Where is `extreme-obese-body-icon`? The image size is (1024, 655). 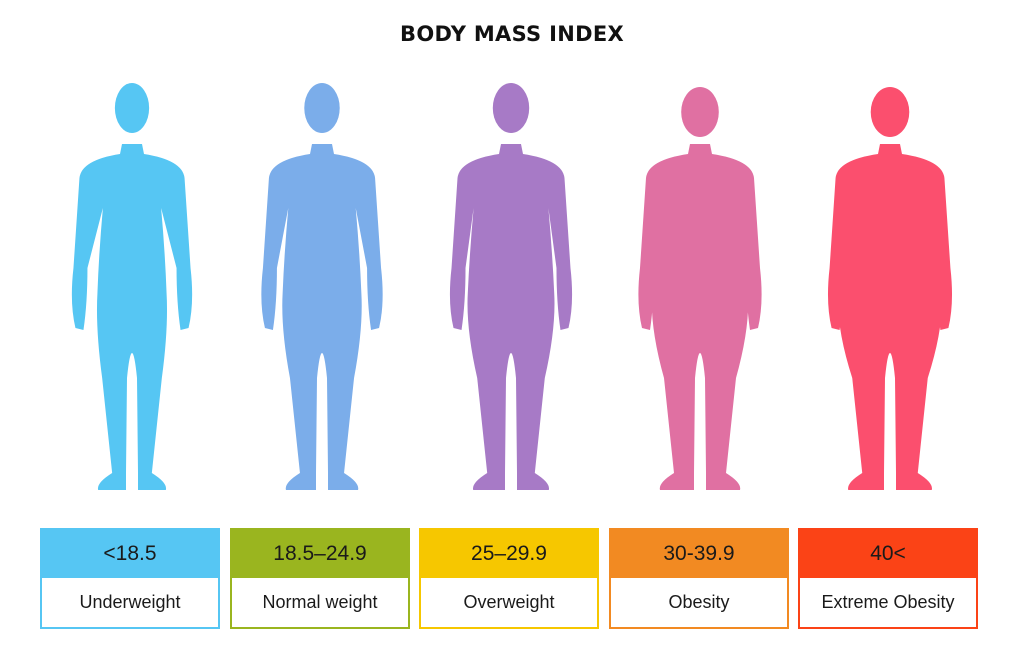
extreme-obese-body-icon is located at coordinates (890, 293).